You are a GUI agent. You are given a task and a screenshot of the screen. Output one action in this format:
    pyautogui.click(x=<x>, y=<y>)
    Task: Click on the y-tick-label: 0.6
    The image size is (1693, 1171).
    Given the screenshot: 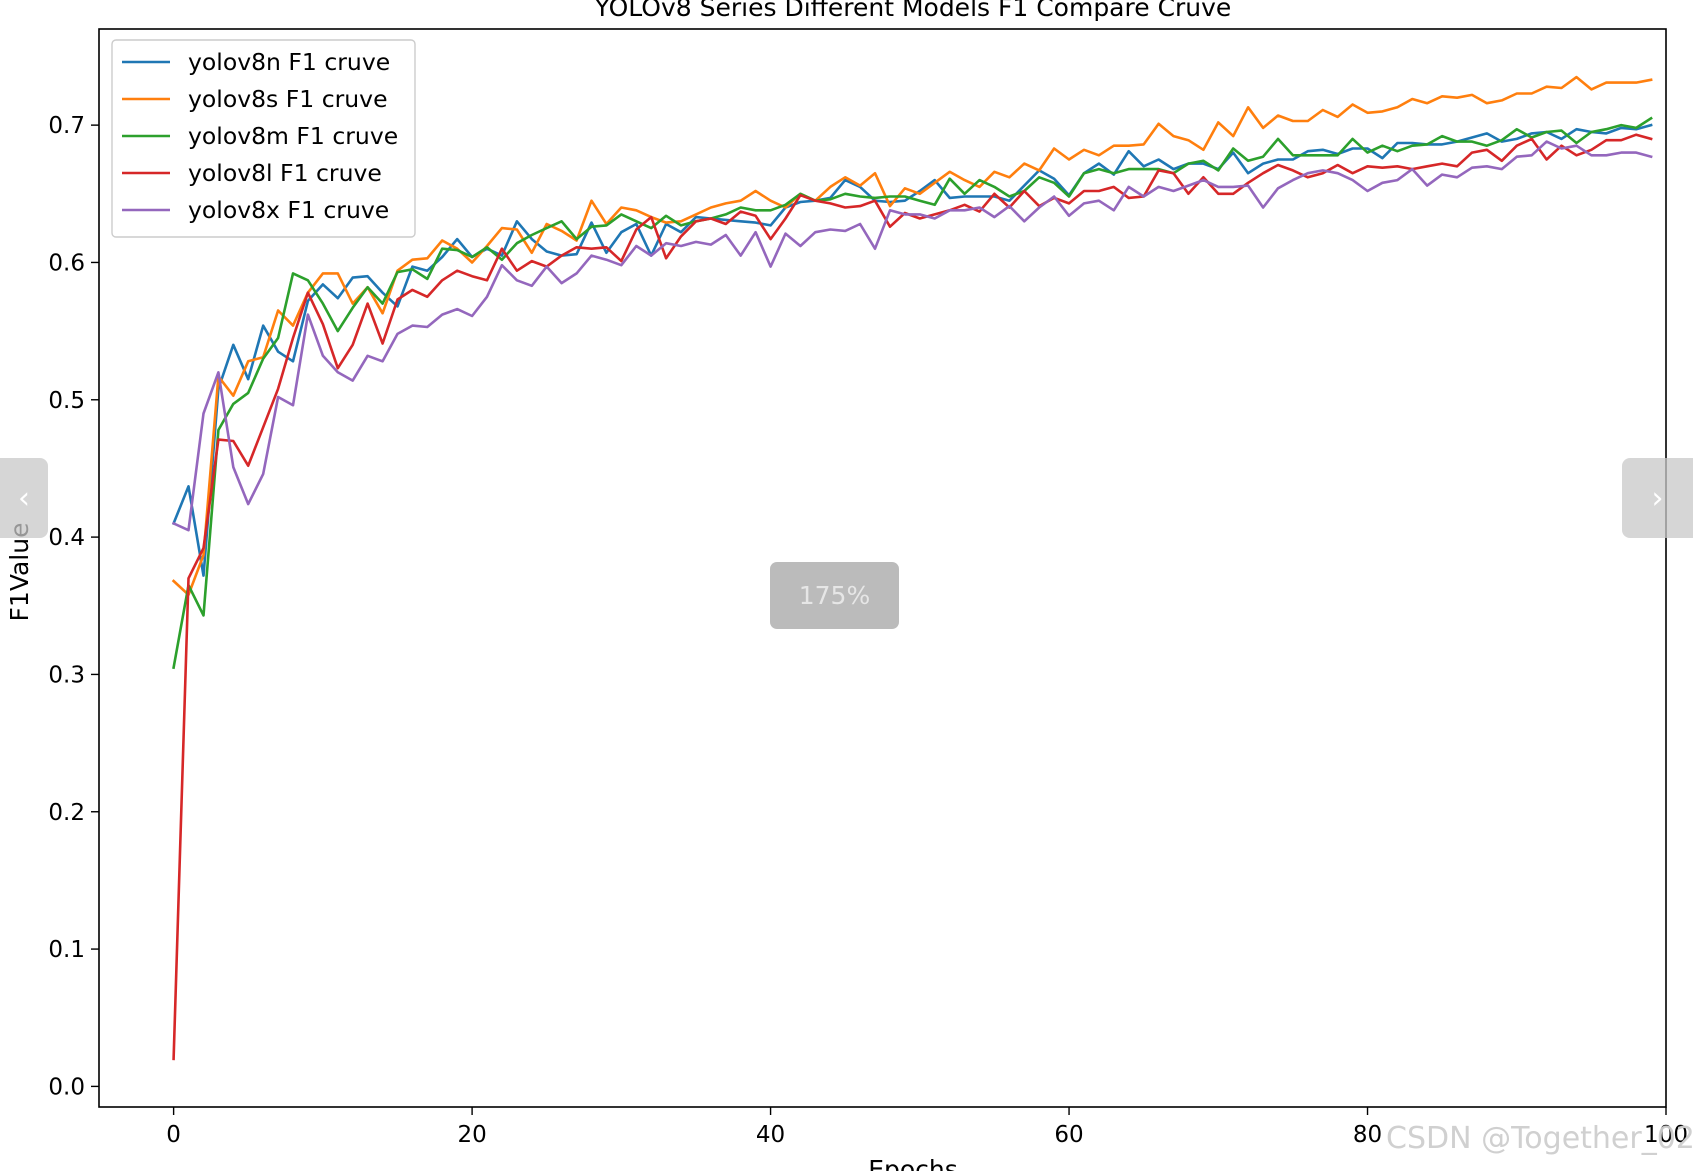 What is the action you would take?
    pyautogui.click(x=66, y=263)
    